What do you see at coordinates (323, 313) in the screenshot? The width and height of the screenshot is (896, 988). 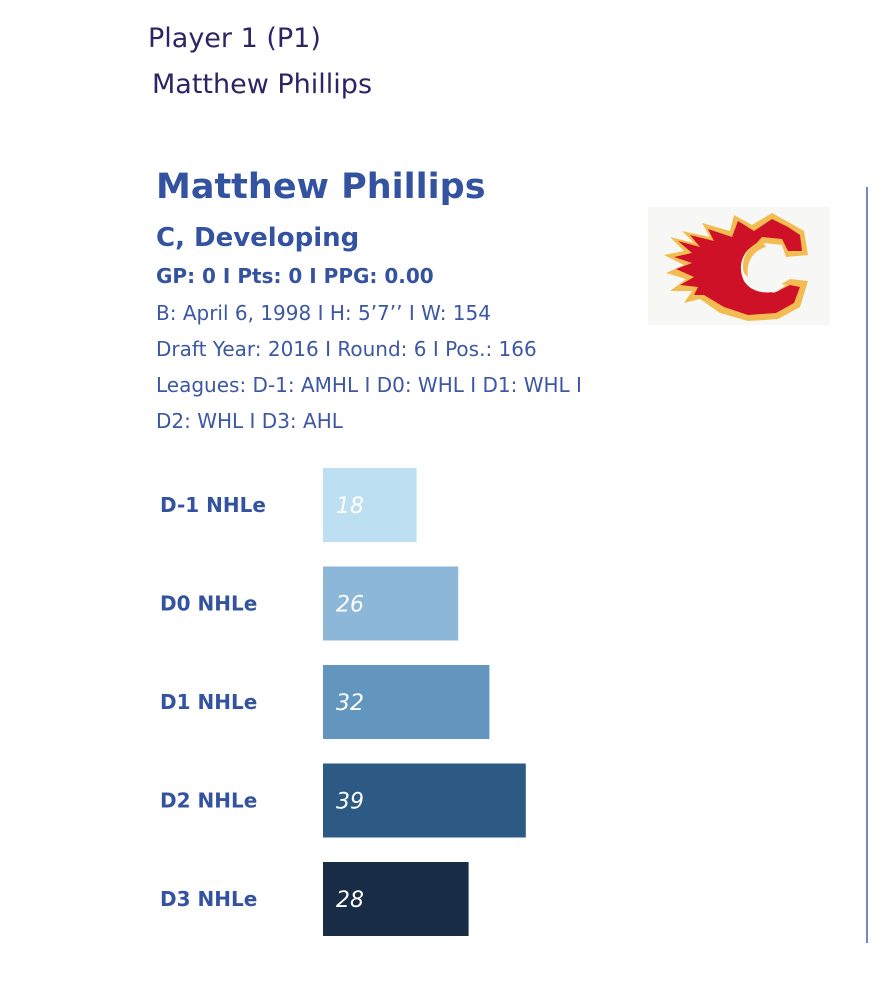 I see `bio-line: B: April 6, 1998 I H: 5’7’’ I W: 154` at bounding box center [323, 313].